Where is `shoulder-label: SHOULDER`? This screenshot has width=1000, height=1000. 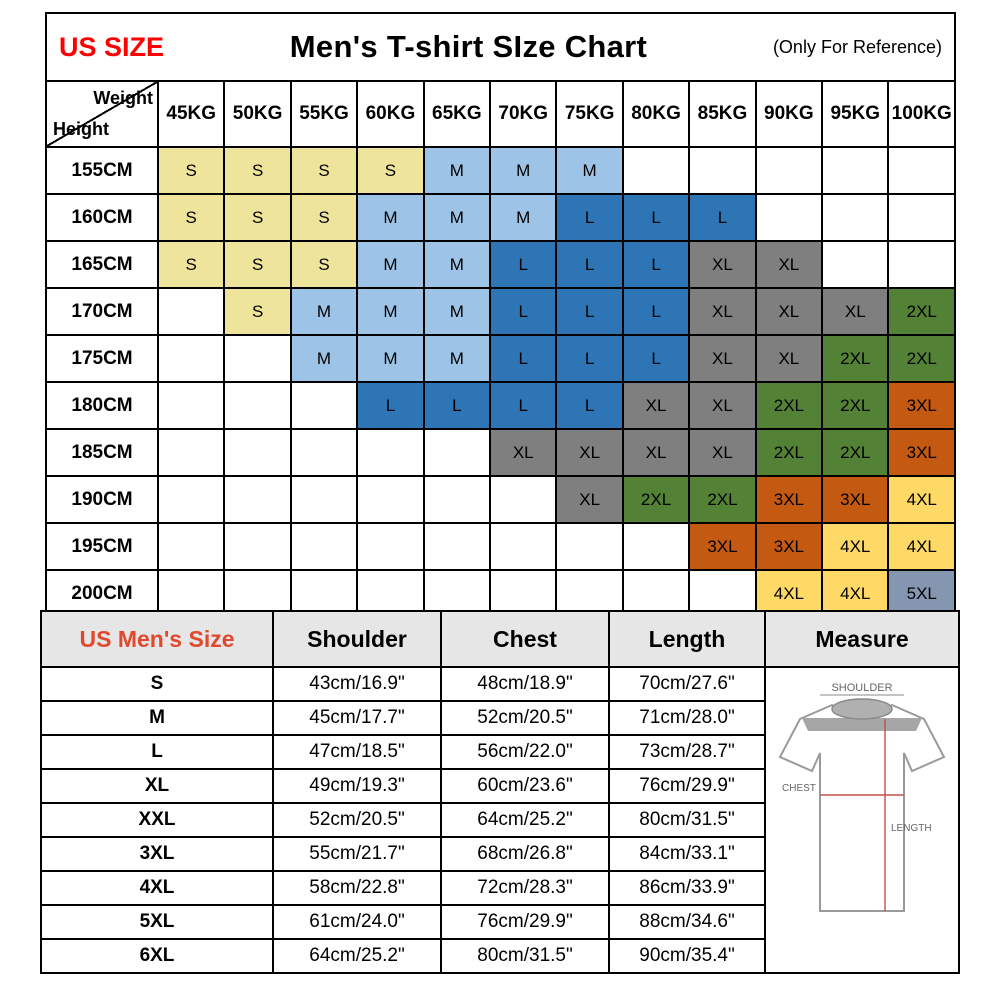
shoulder-label: SHOULDER is located at coordinates (861, 688).